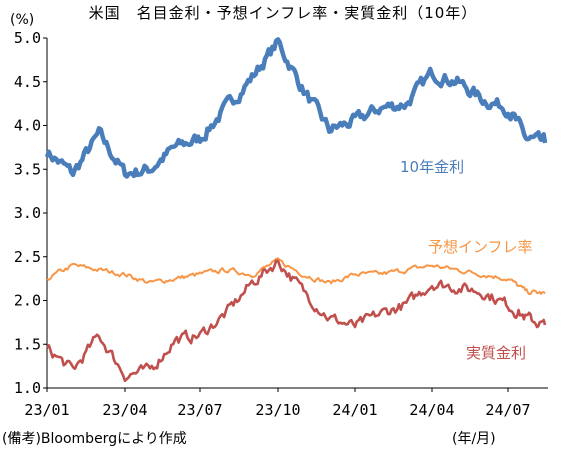 The height and width of the screenshot is (457, 566). Describe the element at coordinates (283, 13) in the screenshot. I see `chart-title: 米国 名目金利・予想インフレ率・実質金利（10年）` at that location.